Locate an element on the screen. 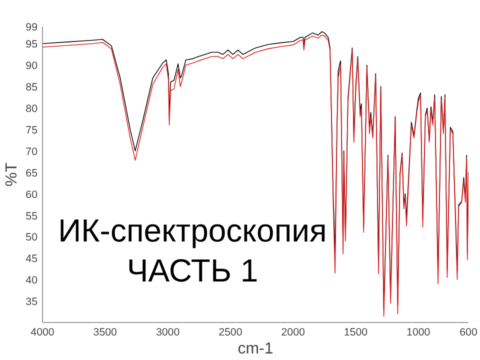 The height and width of the screenshot is (360, 480). x-tick-label: 2000 is located at coordinates (293, 332).